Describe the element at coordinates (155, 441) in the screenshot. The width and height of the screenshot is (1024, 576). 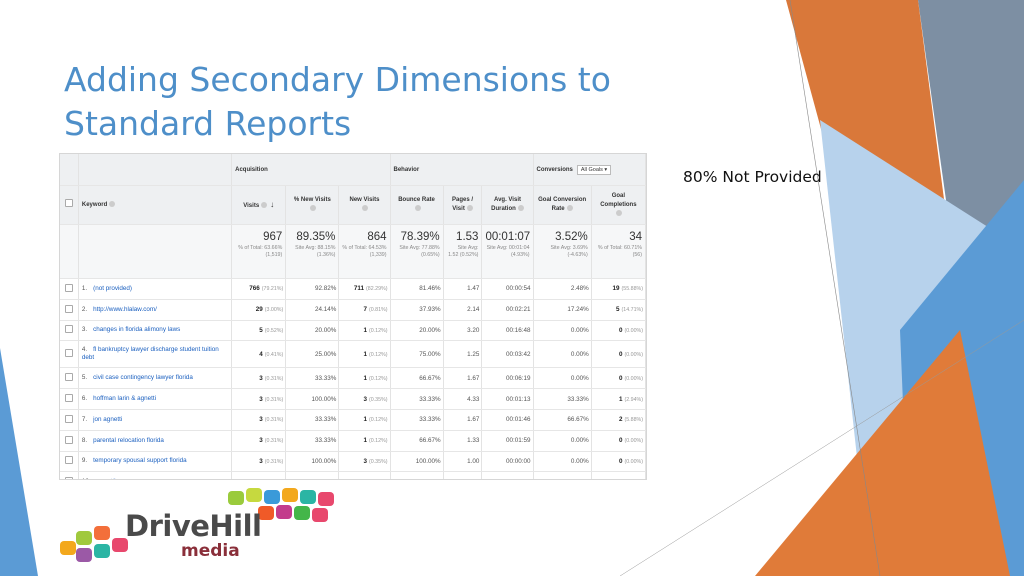
I see `keyword-cell: 8. parental relocation florida` at that location.